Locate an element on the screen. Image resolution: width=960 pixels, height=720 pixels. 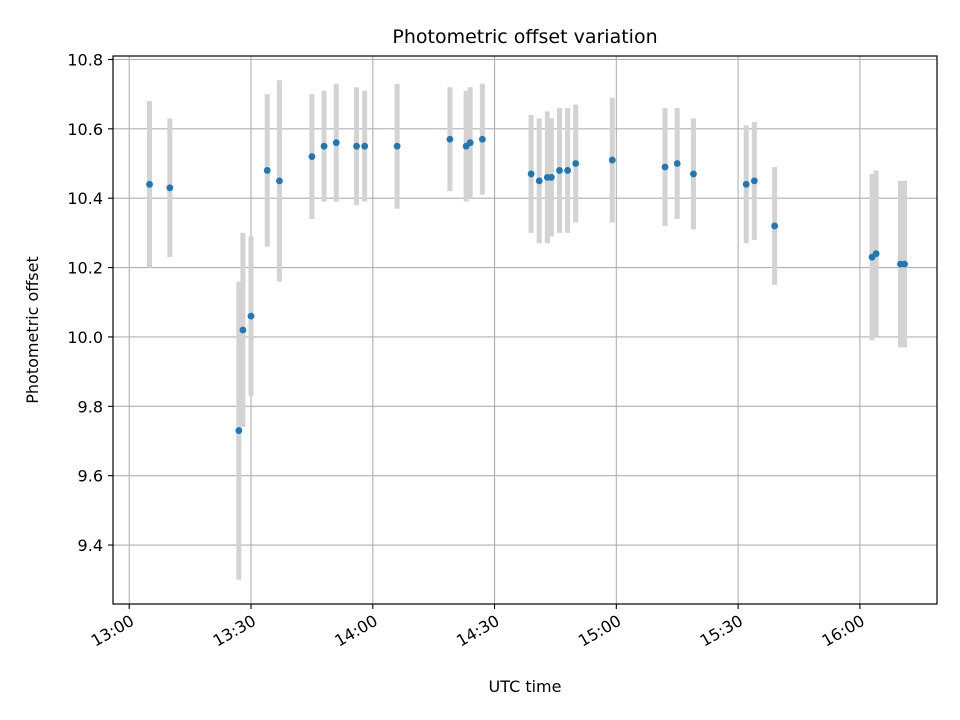
x-tick-label: 16:00 is located at coordinates (842, 631).